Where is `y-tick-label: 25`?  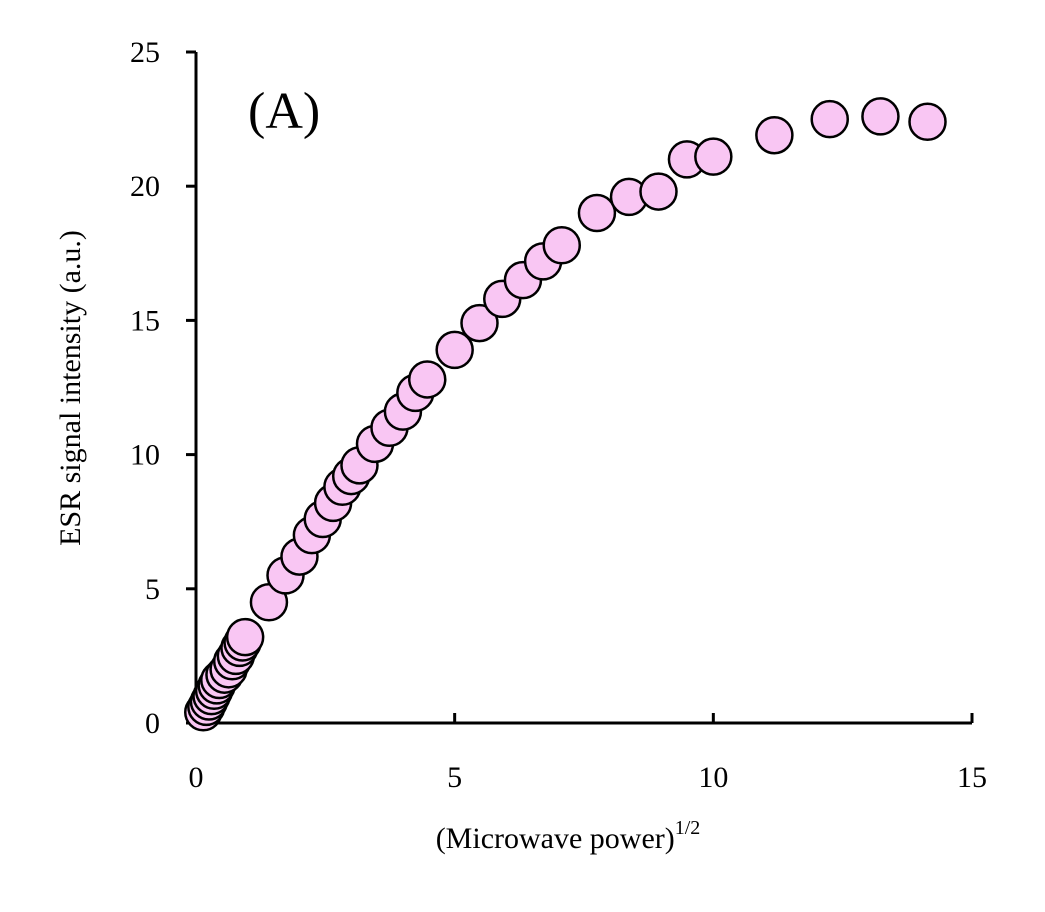 y-tick-label: 25 is located at coordinates (145, 52).